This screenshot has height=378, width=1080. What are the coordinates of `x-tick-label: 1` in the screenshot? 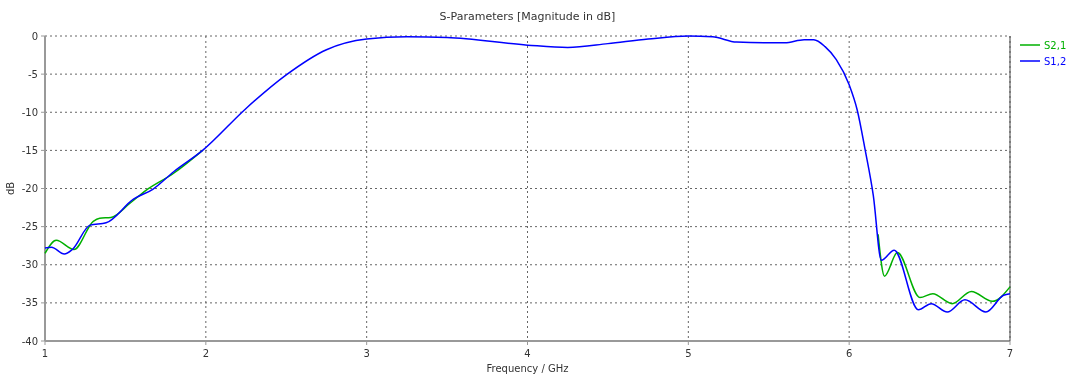 It's located at (45, 353).